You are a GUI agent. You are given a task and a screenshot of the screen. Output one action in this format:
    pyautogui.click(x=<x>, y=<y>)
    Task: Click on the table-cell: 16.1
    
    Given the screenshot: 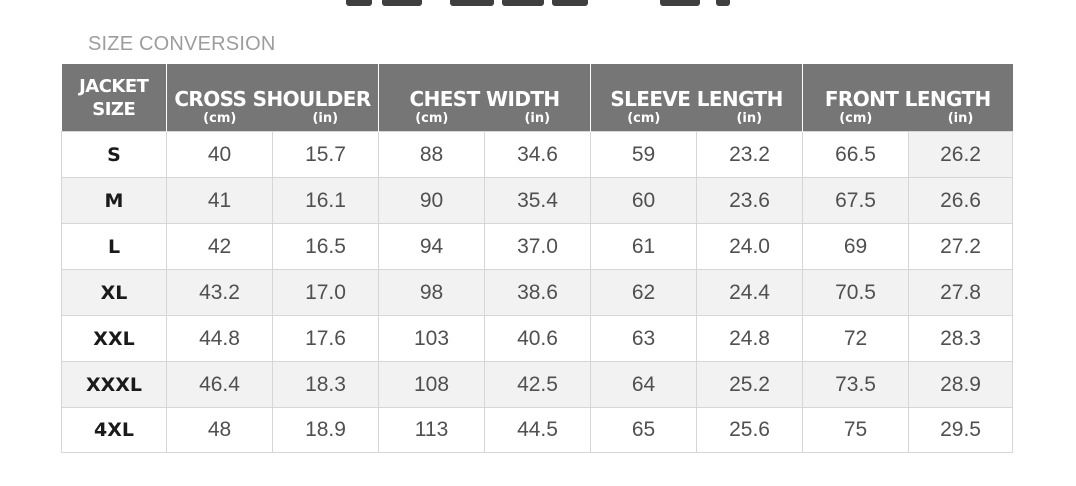 What is the action you would take?
    pyautogui.click(x=325, y=200)
    